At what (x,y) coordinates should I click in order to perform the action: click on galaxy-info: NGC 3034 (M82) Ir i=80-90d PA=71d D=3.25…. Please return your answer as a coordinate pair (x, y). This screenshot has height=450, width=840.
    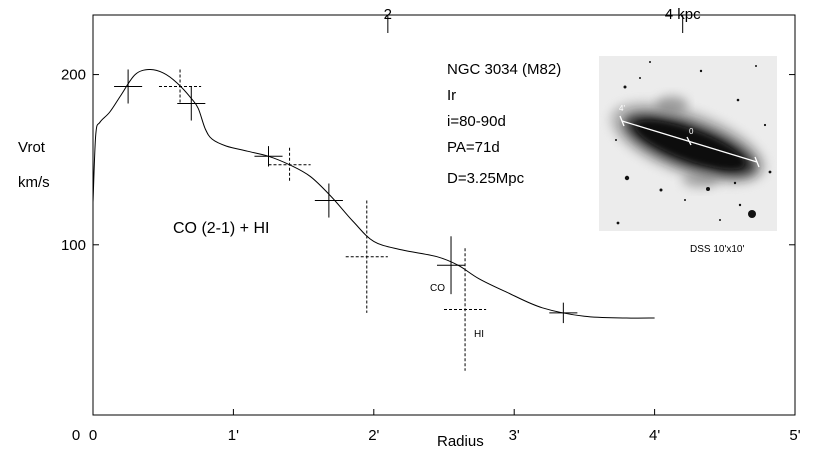
    Looking at the image, I should click on (504, 124).